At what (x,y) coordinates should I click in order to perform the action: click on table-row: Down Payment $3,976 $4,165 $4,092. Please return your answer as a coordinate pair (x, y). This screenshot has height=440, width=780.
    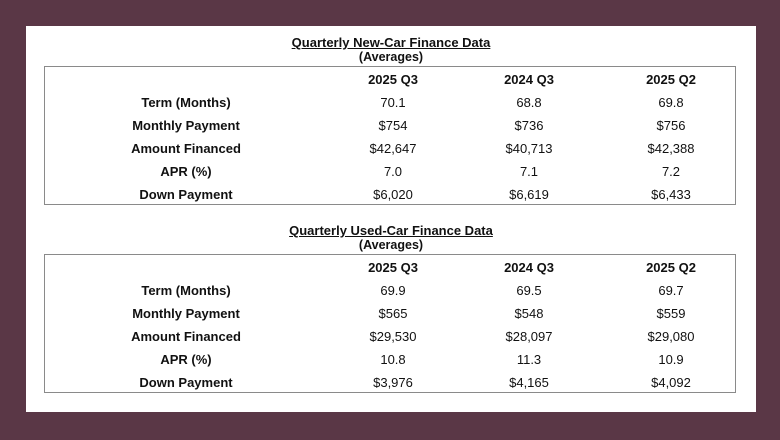
    Looking at the image, I should click on (390, 382).